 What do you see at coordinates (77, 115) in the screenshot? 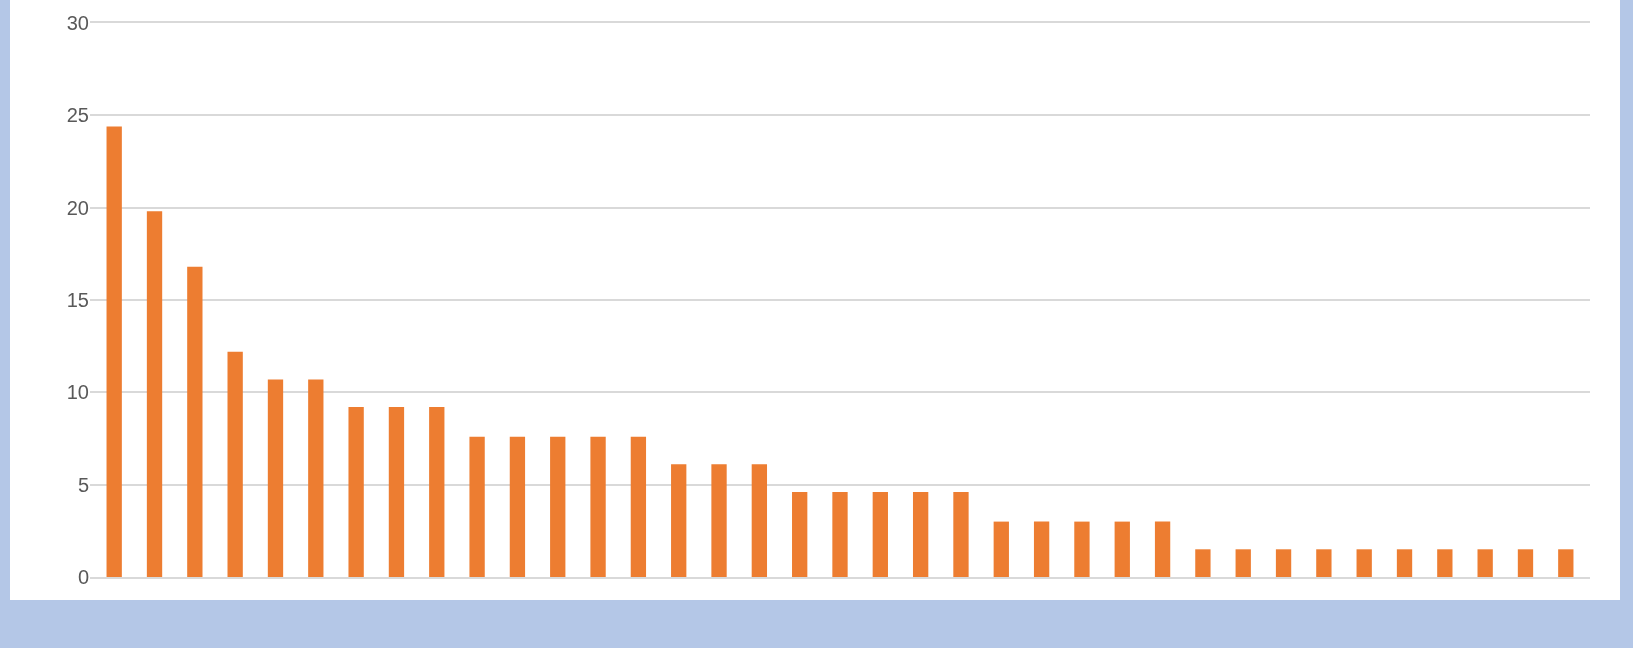
I see `y-tick-label: 25` at bounding box center [77, 115].